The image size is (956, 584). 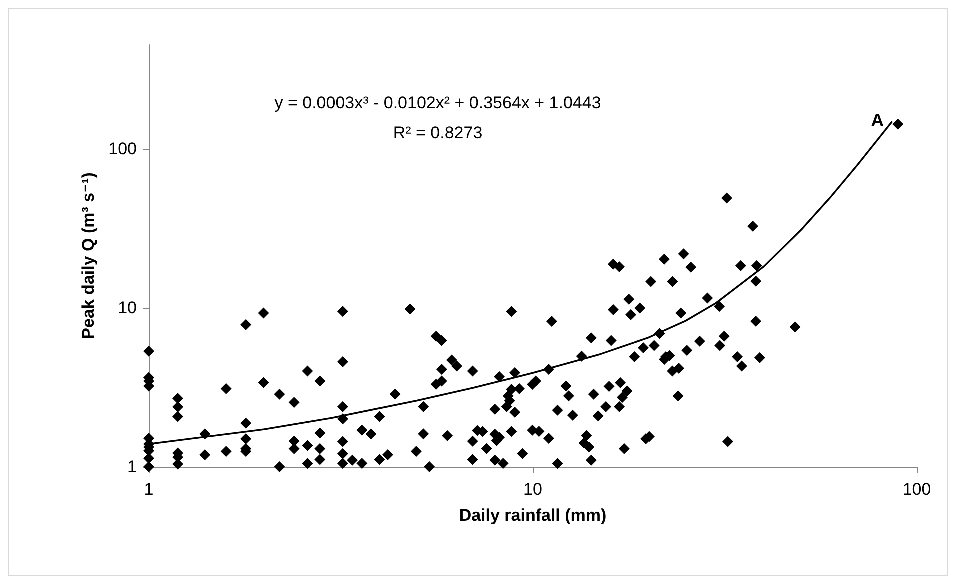 What do you see at coordinates (438, 133) in the screenshot?
I see `annotation: R² = 0.8273` at bounding box center [438, 133].